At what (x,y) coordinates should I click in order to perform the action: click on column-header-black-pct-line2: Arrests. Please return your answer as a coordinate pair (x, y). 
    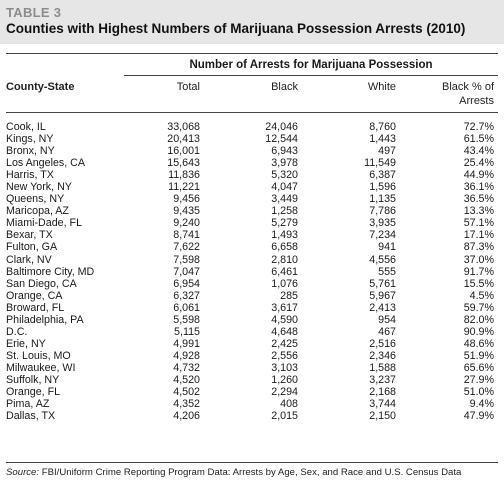
    Looking at the image, I should click on (476, 101).